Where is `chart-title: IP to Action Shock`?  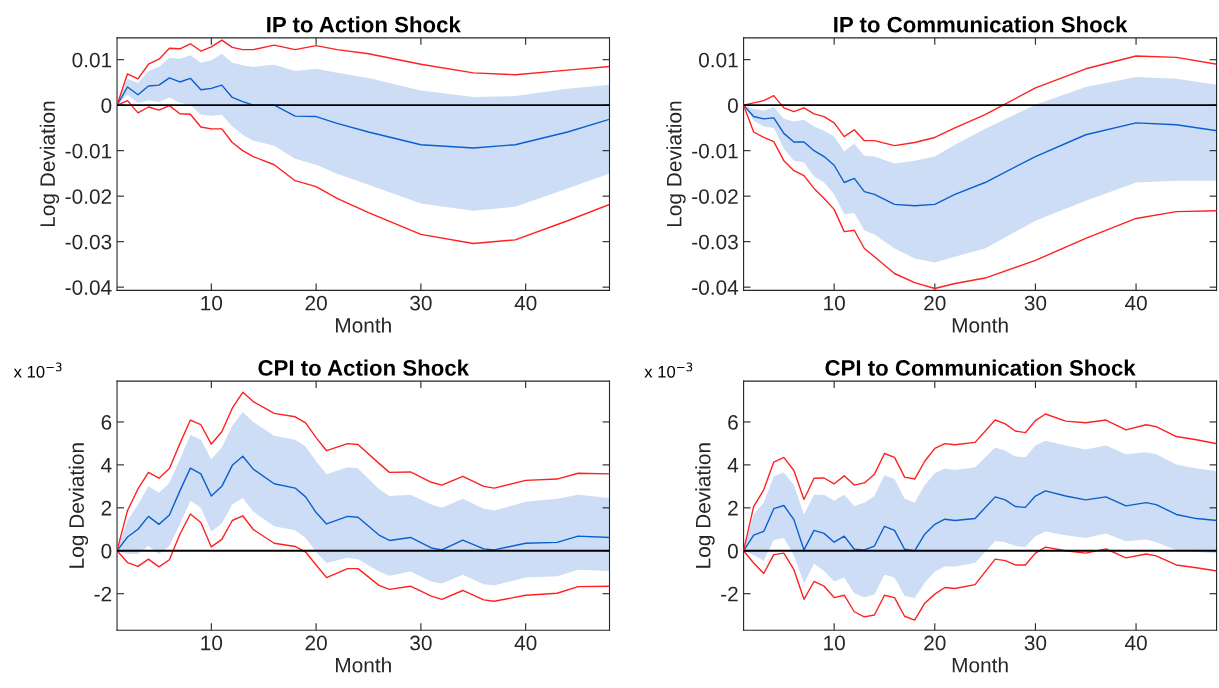
chart-title: IP to Action Shock is located at coordinates (364, 24).